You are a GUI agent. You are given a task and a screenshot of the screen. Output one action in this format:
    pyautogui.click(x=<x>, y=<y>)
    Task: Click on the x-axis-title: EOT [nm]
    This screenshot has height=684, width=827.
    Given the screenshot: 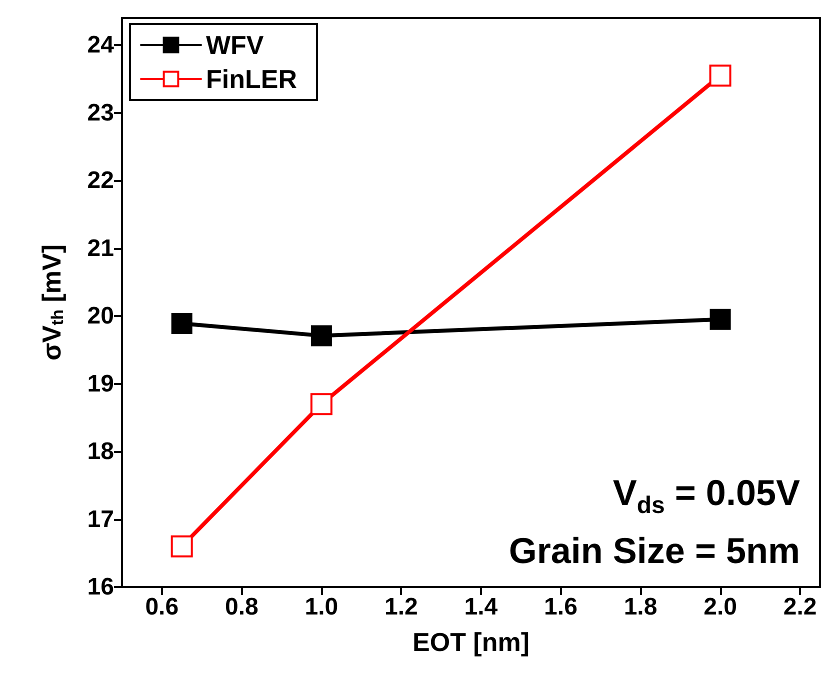 What is the action you would take?
    pyautogui.click(x=471, y=642)
    